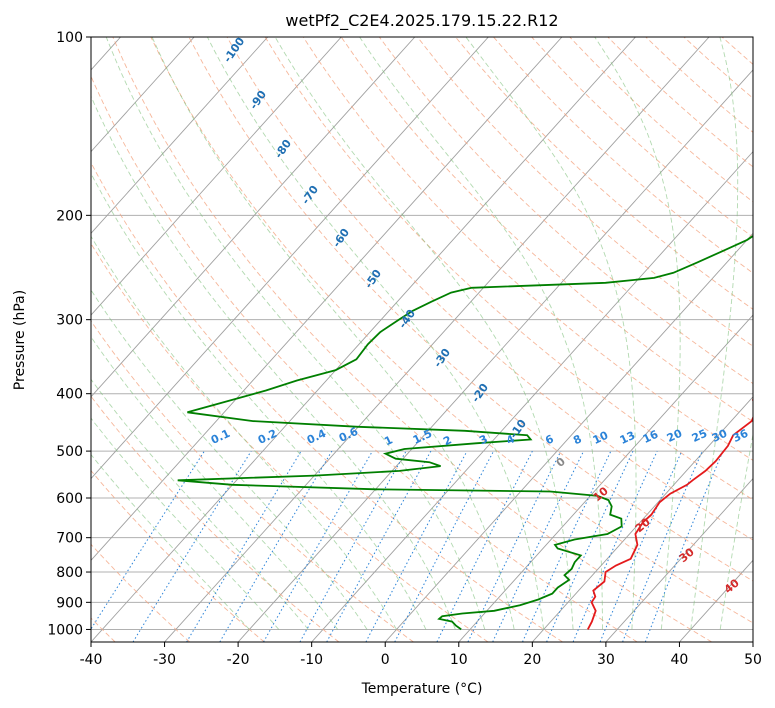 This screenshot has width=775, height=708. I want to click on mixing-ratio-label: 36, so click(741, 436).